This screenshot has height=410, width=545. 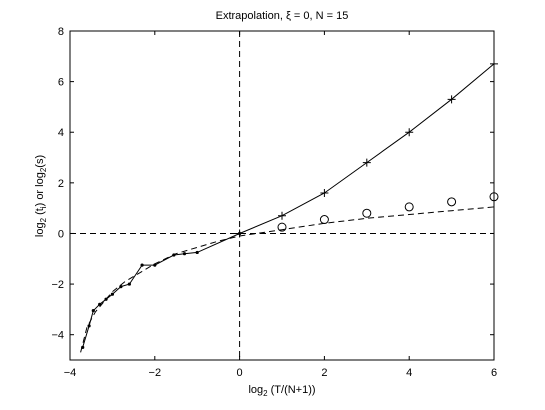 I want to click on y-tick-label: 0, so click(x=61, y=234).